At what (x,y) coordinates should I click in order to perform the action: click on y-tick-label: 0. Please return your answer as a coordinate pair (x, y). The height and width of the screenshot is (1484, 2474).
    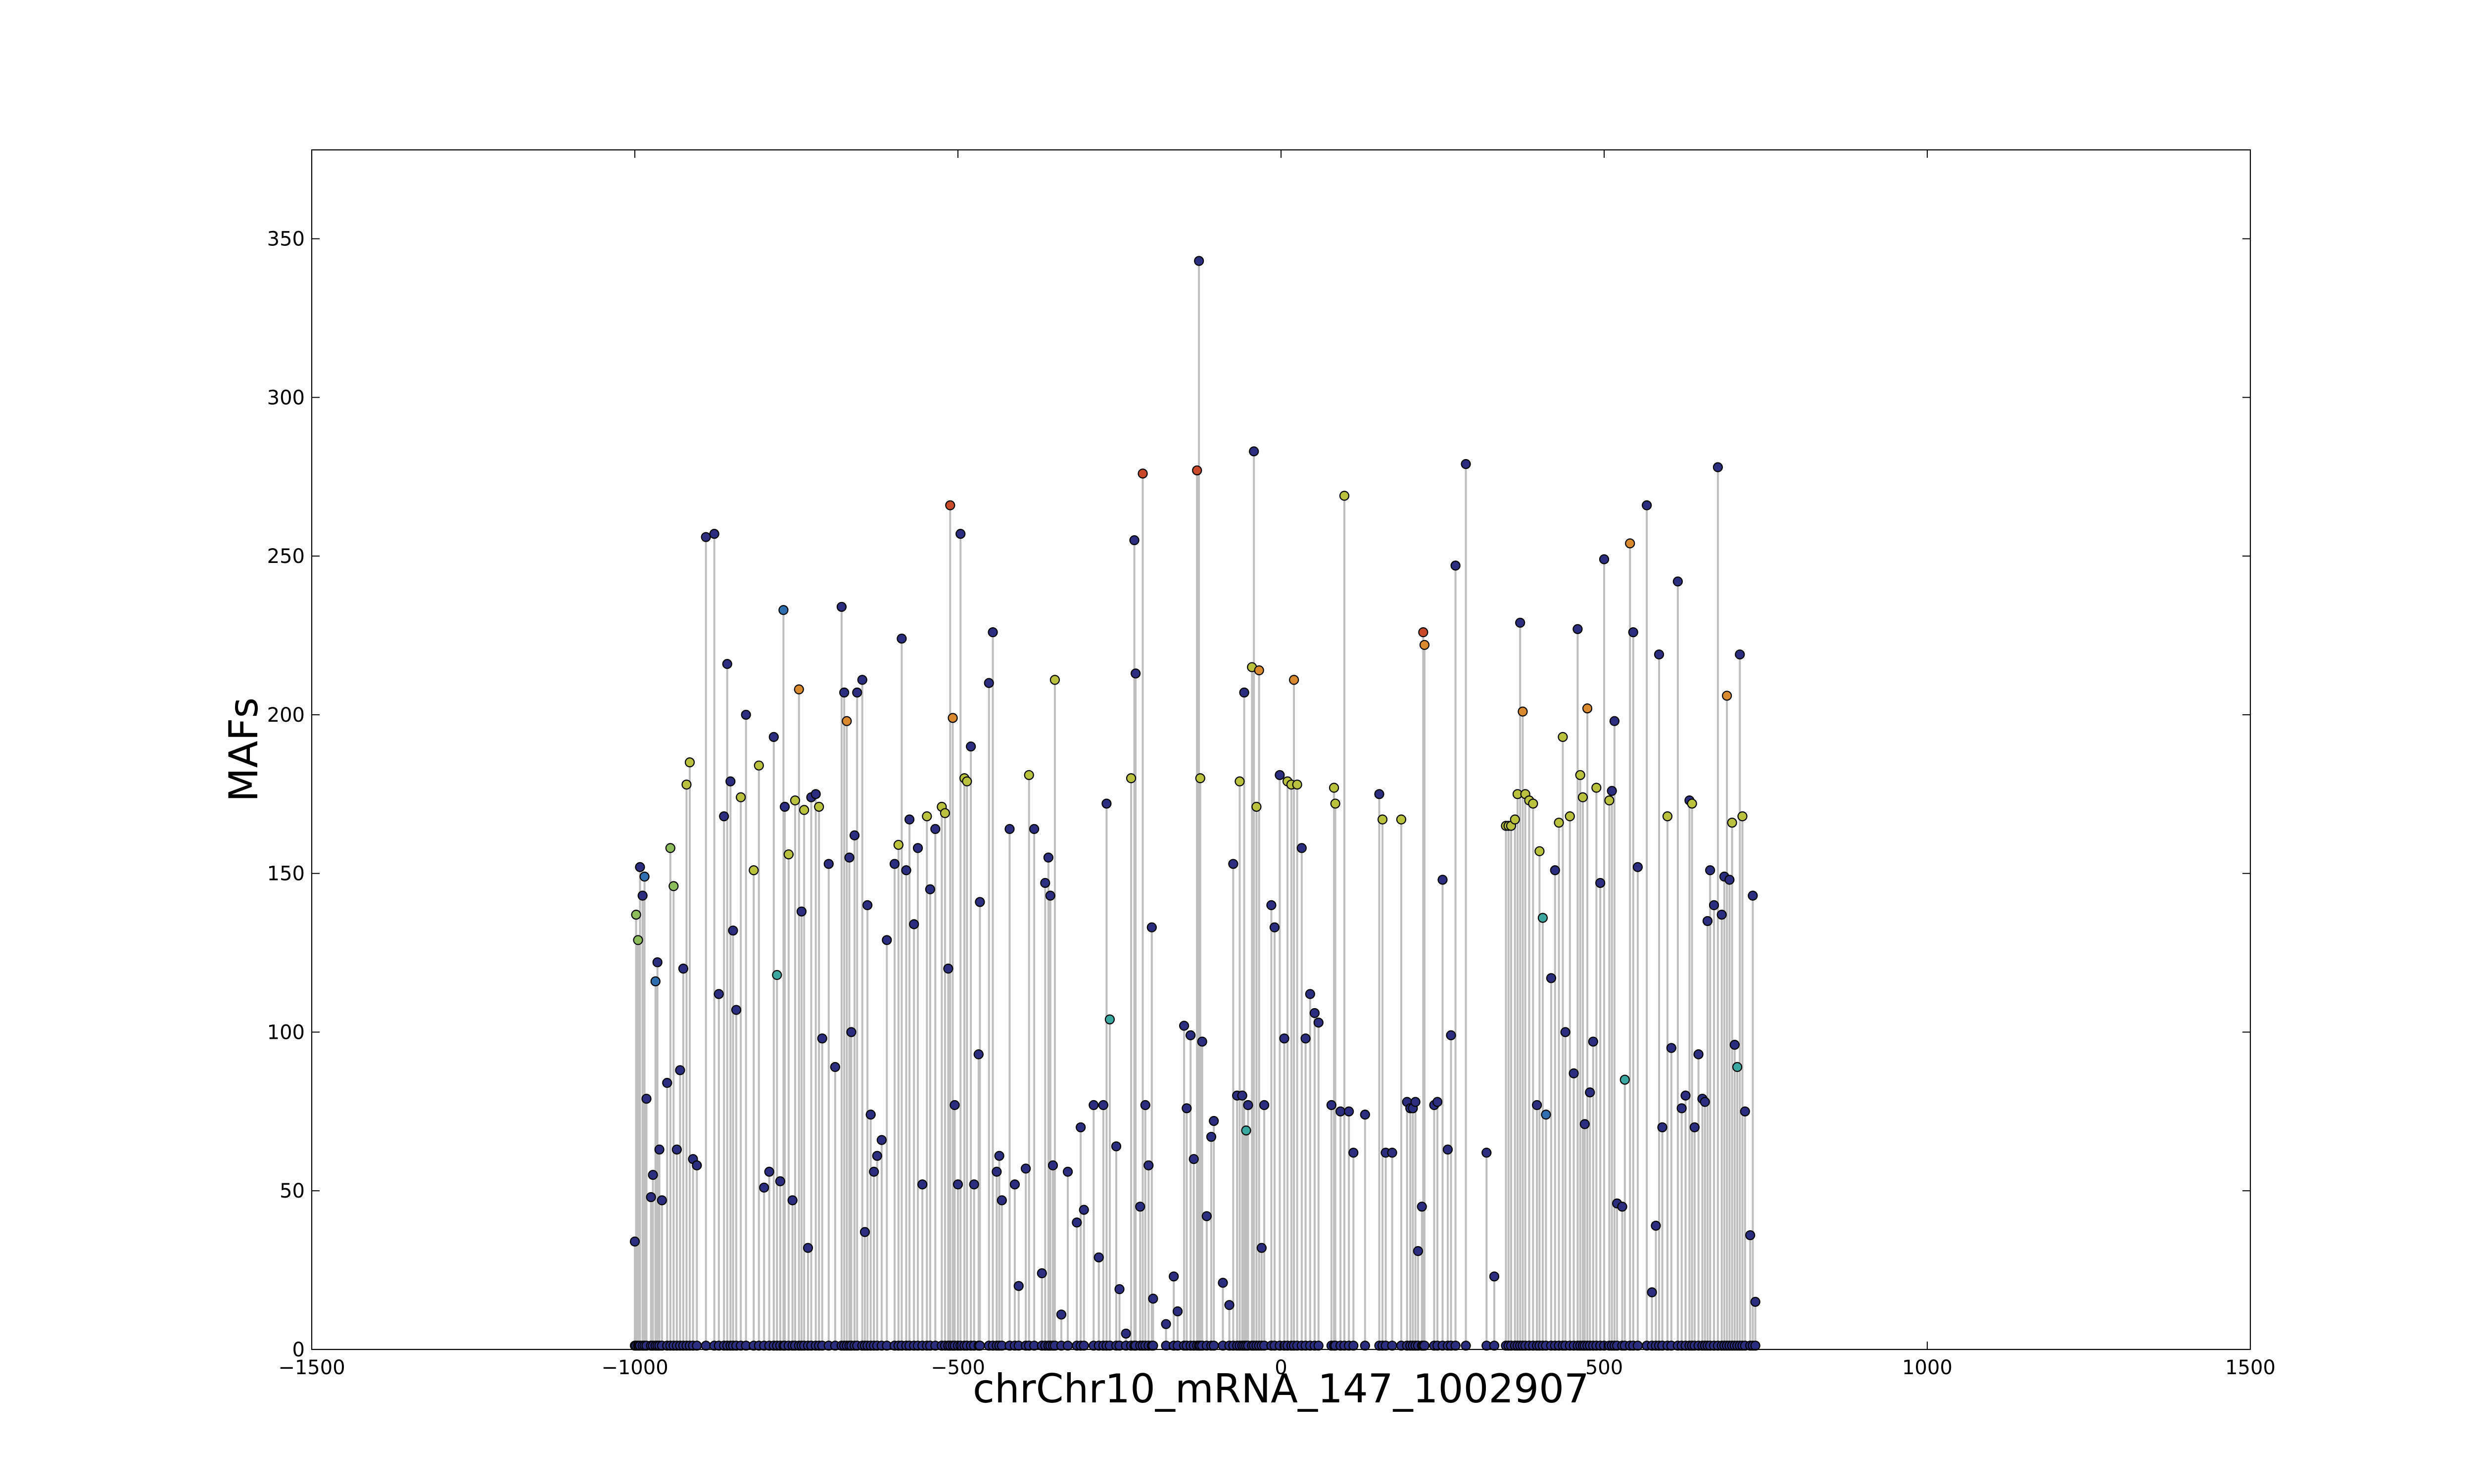
    Looking at the image, I should click on (299, 1350).